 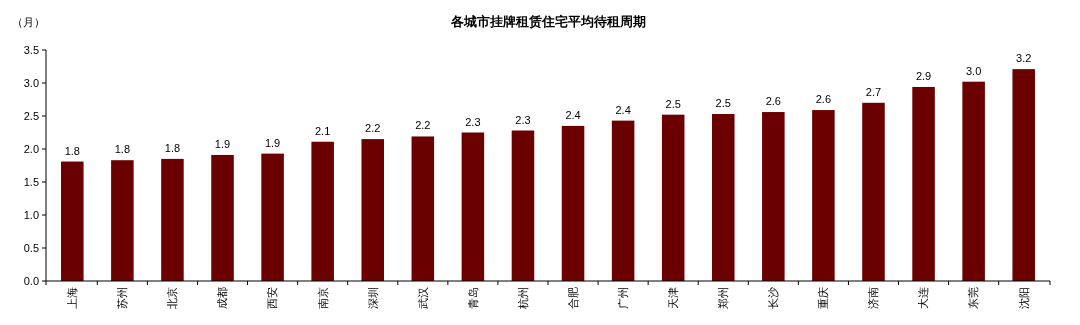 I want to click on x-tick-label: 上海, so click(x=72, y=298).